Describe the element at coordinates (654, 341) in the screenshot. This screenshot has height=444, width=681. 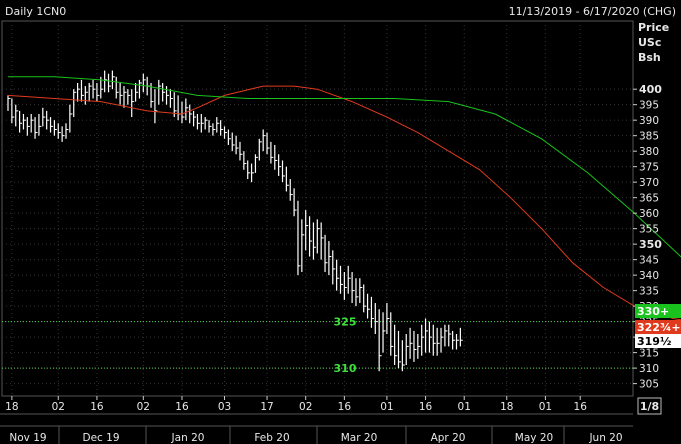
I see `price-badge-label: 319½` at that location.